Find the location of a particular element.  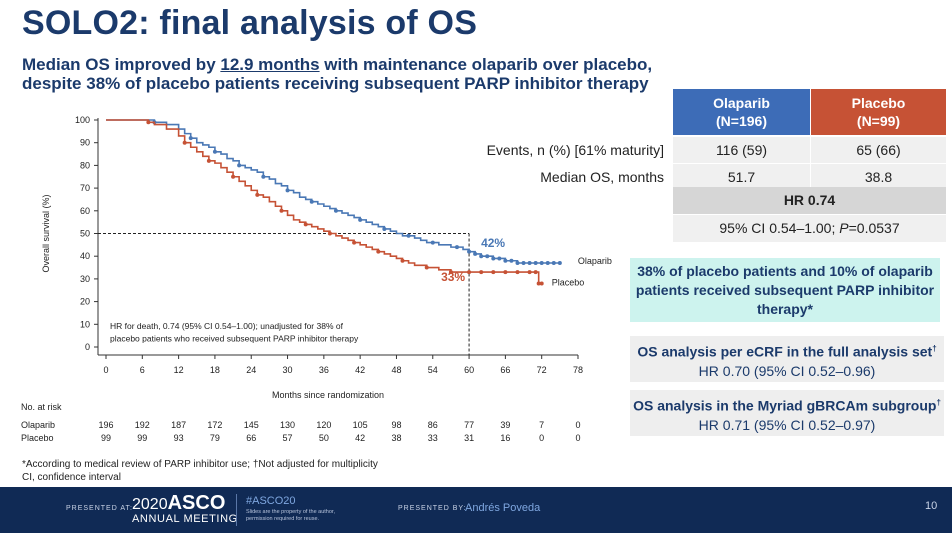

x-tick-label: 36 is located at coordinates (324, 370).